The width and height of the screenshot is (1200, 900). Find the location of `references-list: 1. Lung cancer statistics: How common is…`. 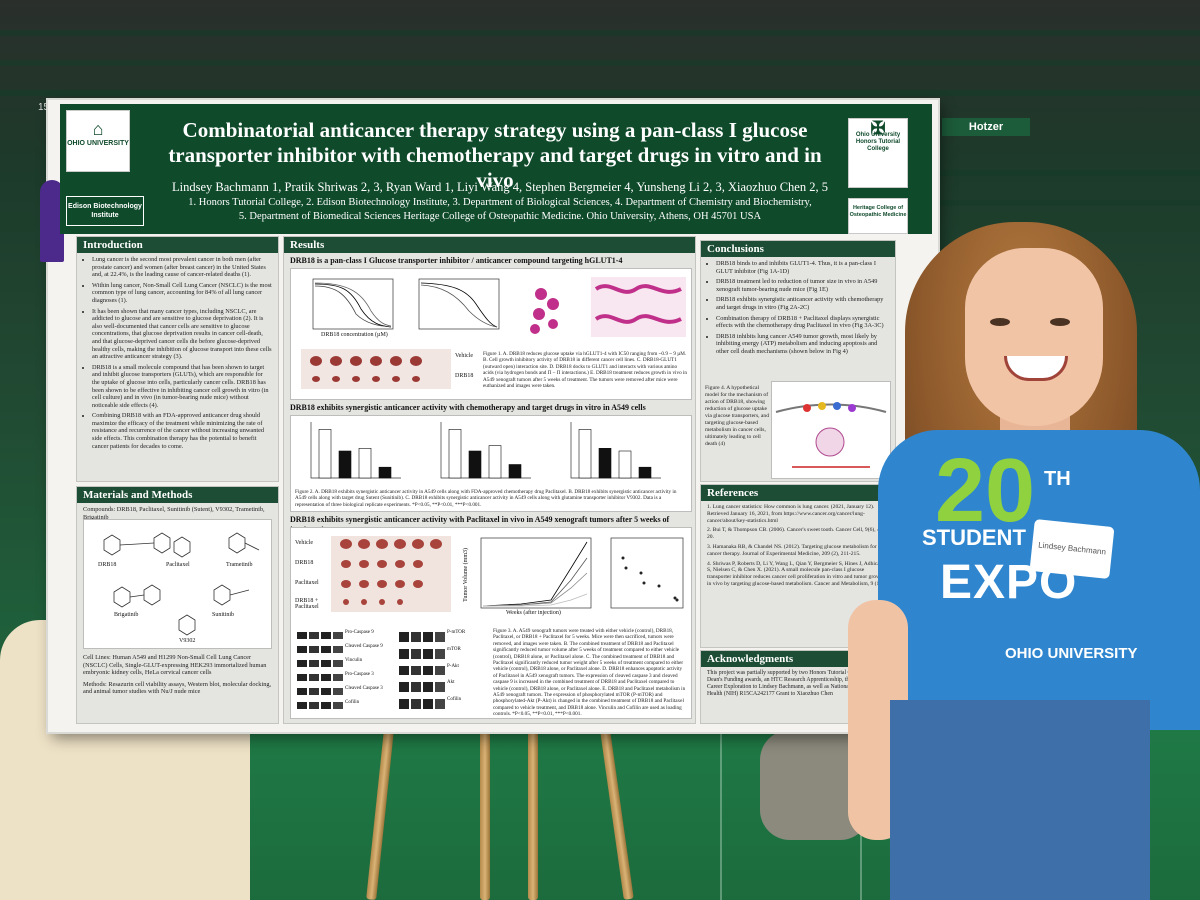

references-list: 1. Lung cancer statistics: How common is… is located at coordinates (798, 546).